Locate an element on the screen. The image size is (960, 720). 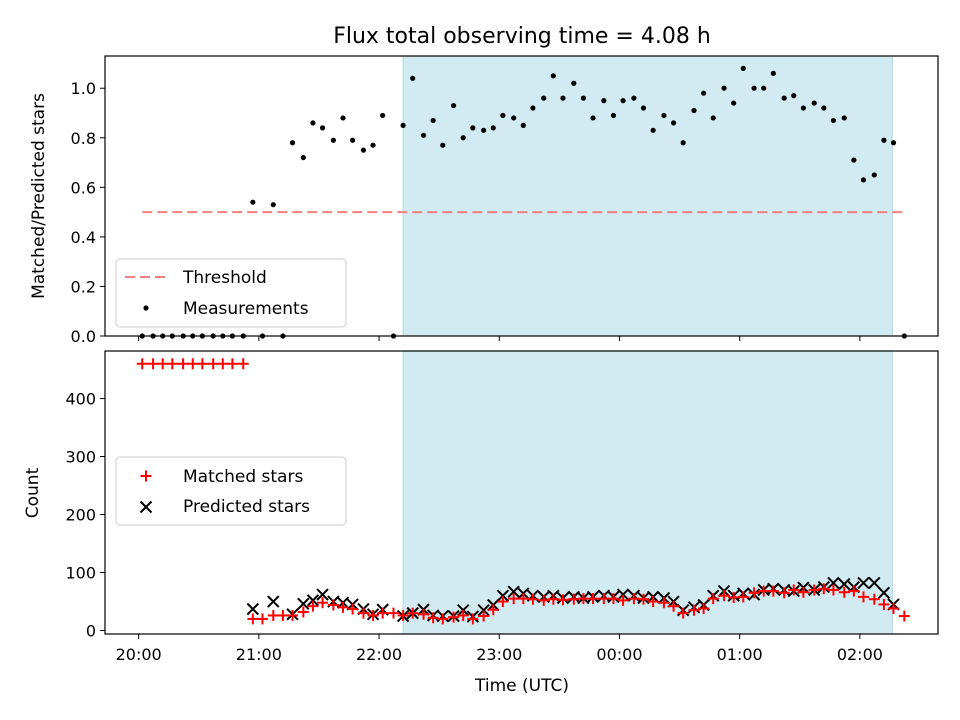
top-legend-box is located at coordinates (231, 293).